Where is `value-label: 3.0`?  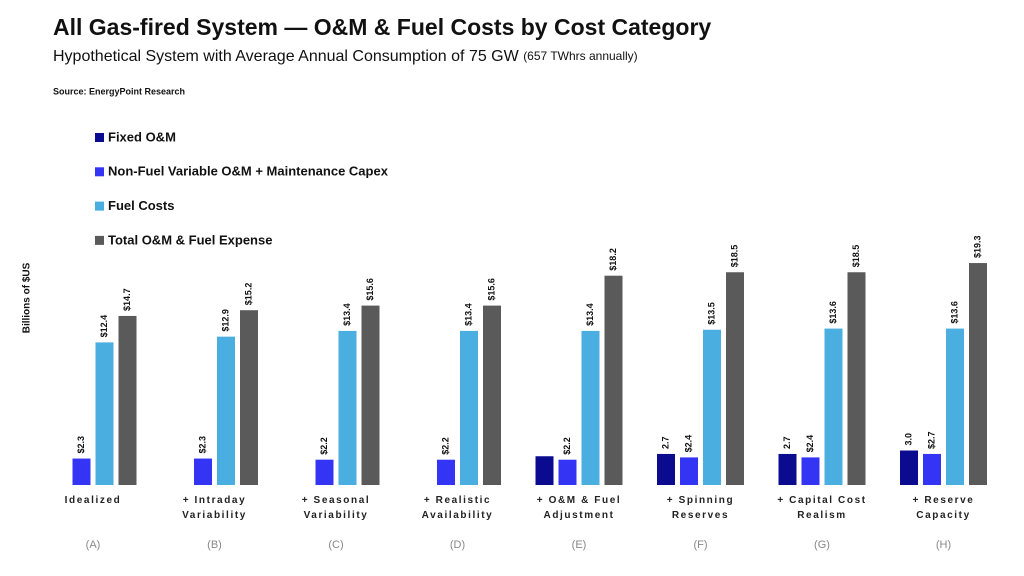
value-label: 3.0 is located at coordinates (908, 439).